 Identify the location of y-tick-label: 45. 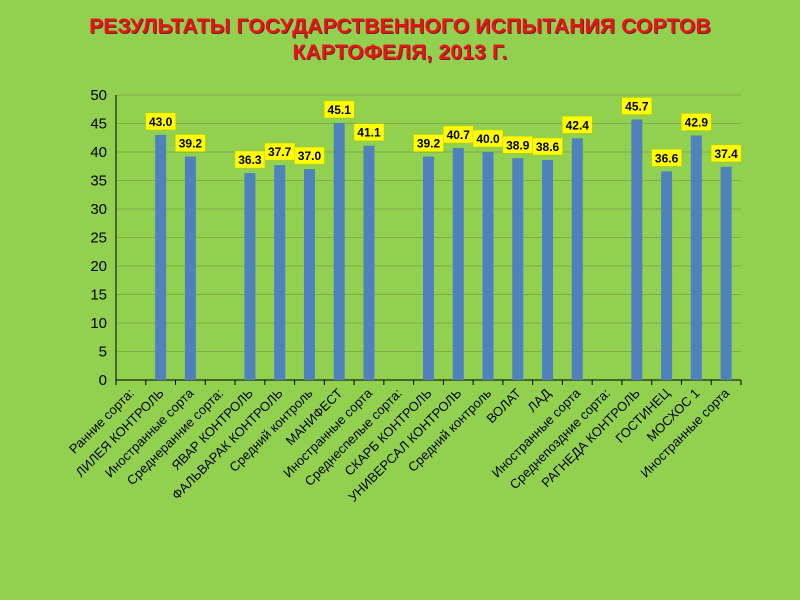
(98, 124).